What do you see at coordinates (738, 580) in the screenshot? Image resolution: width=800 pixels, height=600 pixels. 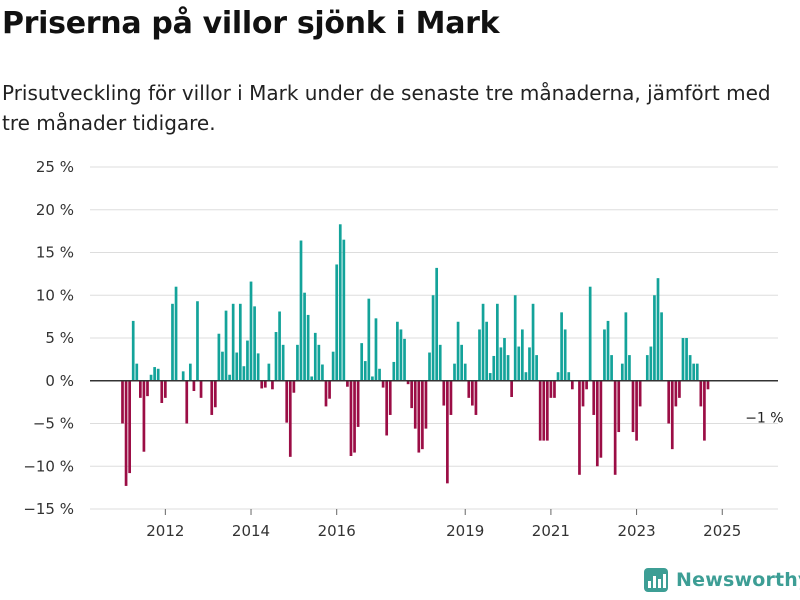 I see `brand-name: Newsworthy` at bounding box center [738, 580].